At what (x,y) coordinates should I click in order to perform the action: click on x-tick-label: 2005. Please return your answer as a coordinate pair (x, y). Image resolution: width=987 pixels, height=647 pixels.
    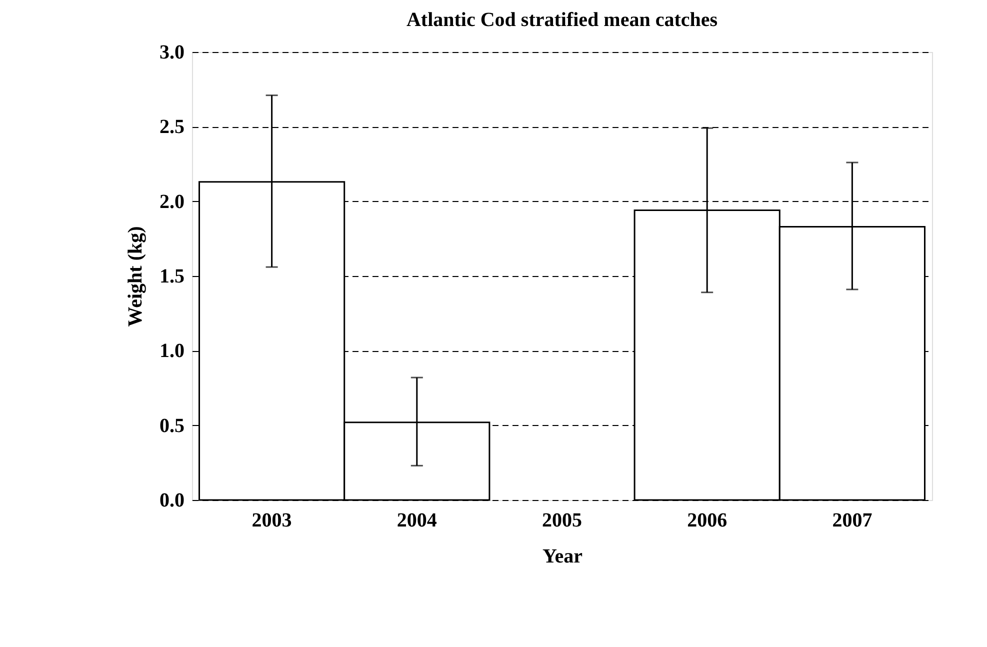
    Looking at the image, I should click on (562, 521).